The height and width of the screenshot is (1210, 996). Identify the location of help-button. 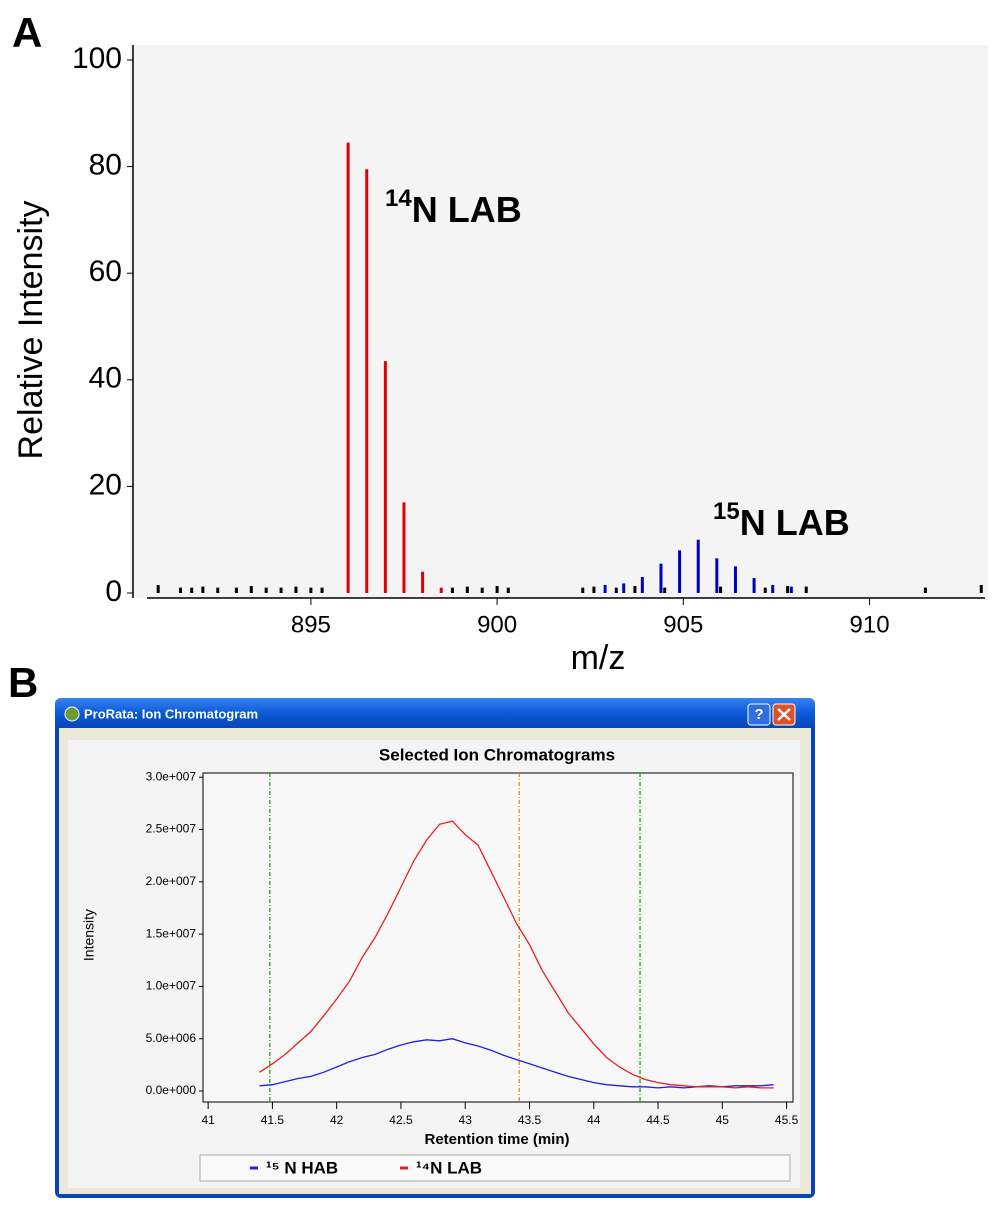
(759, 714).